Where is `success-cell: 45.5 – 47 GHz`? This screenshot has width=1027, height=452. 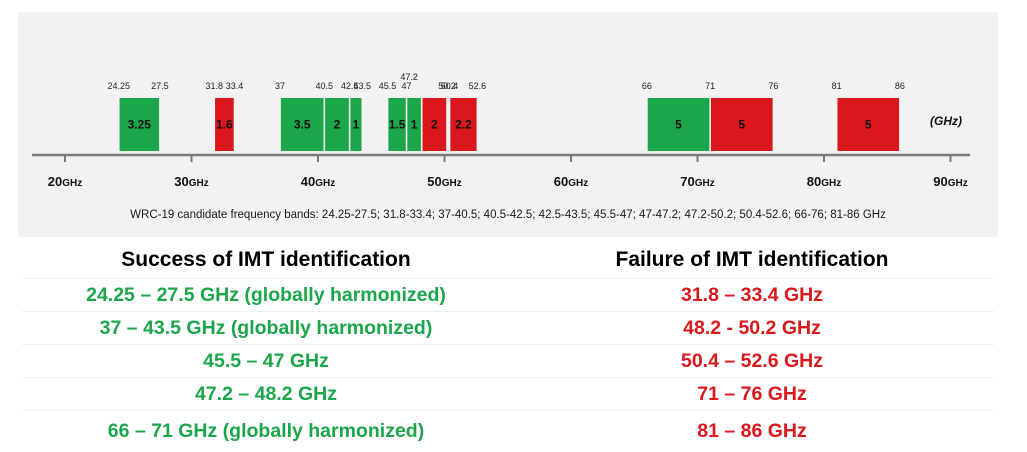
success-cell: 45.5 – 47 GHz is located at coordinates (266, 361).